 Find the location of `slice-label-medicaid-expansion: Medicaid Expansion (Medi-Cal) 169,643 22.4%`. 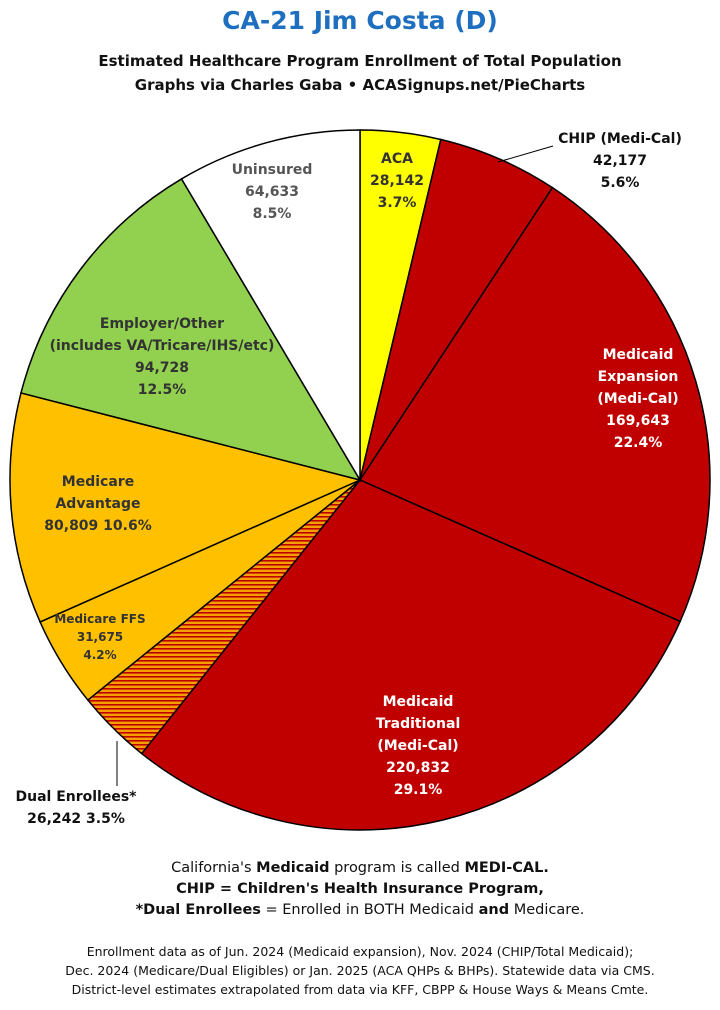

slice-label-medicaid-expansion: Medicaid Expansion (Medi-Cal) 169,643 22.4% is located at coordinates (637, 399).